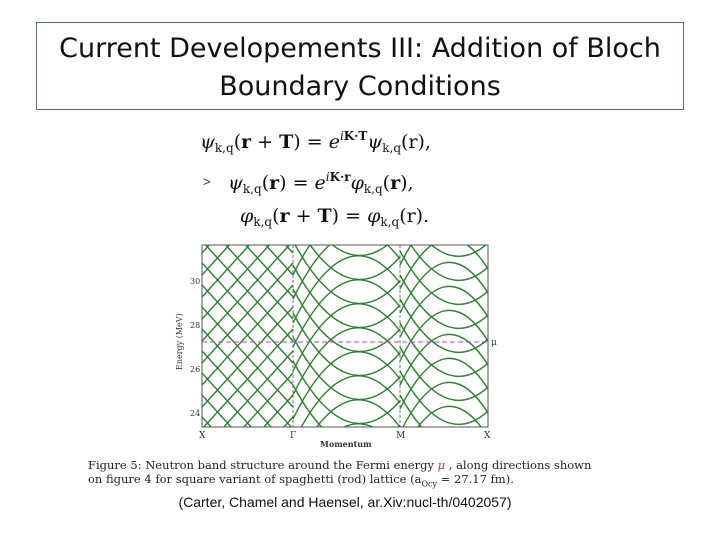 This screenshot has width=720, height=540. Describe the element at coordinates (475, 479) in the screenshot. I see `caption-text: = 27.17 fm).` at that location.